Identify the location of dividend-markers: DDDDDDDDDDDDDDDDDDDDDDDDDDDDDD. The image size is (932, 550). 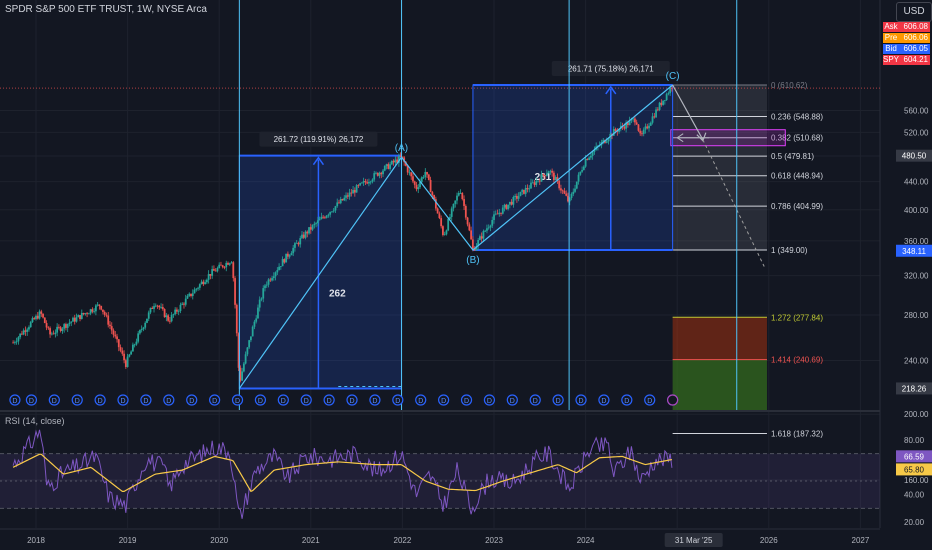
(344, 400).